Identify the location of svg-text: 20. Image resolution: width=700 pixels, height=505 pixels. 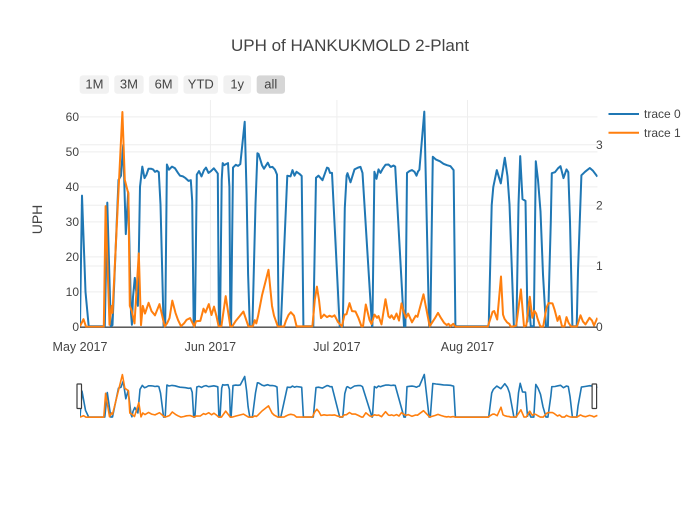
(73, 257).